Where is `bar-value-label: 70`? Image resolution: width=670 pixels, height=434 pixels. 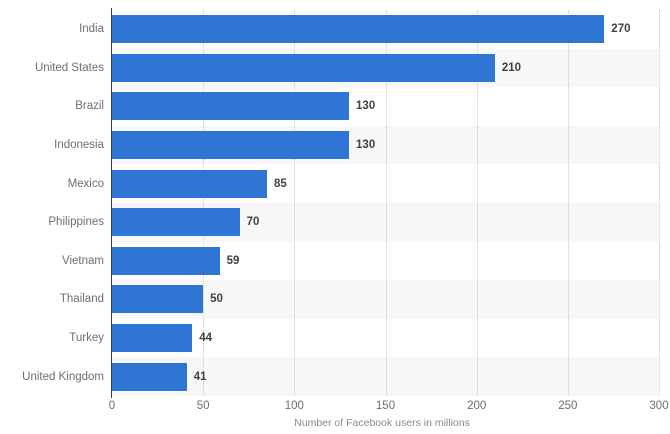 bar-value-label: 70 is located at coordinates (253, 222).